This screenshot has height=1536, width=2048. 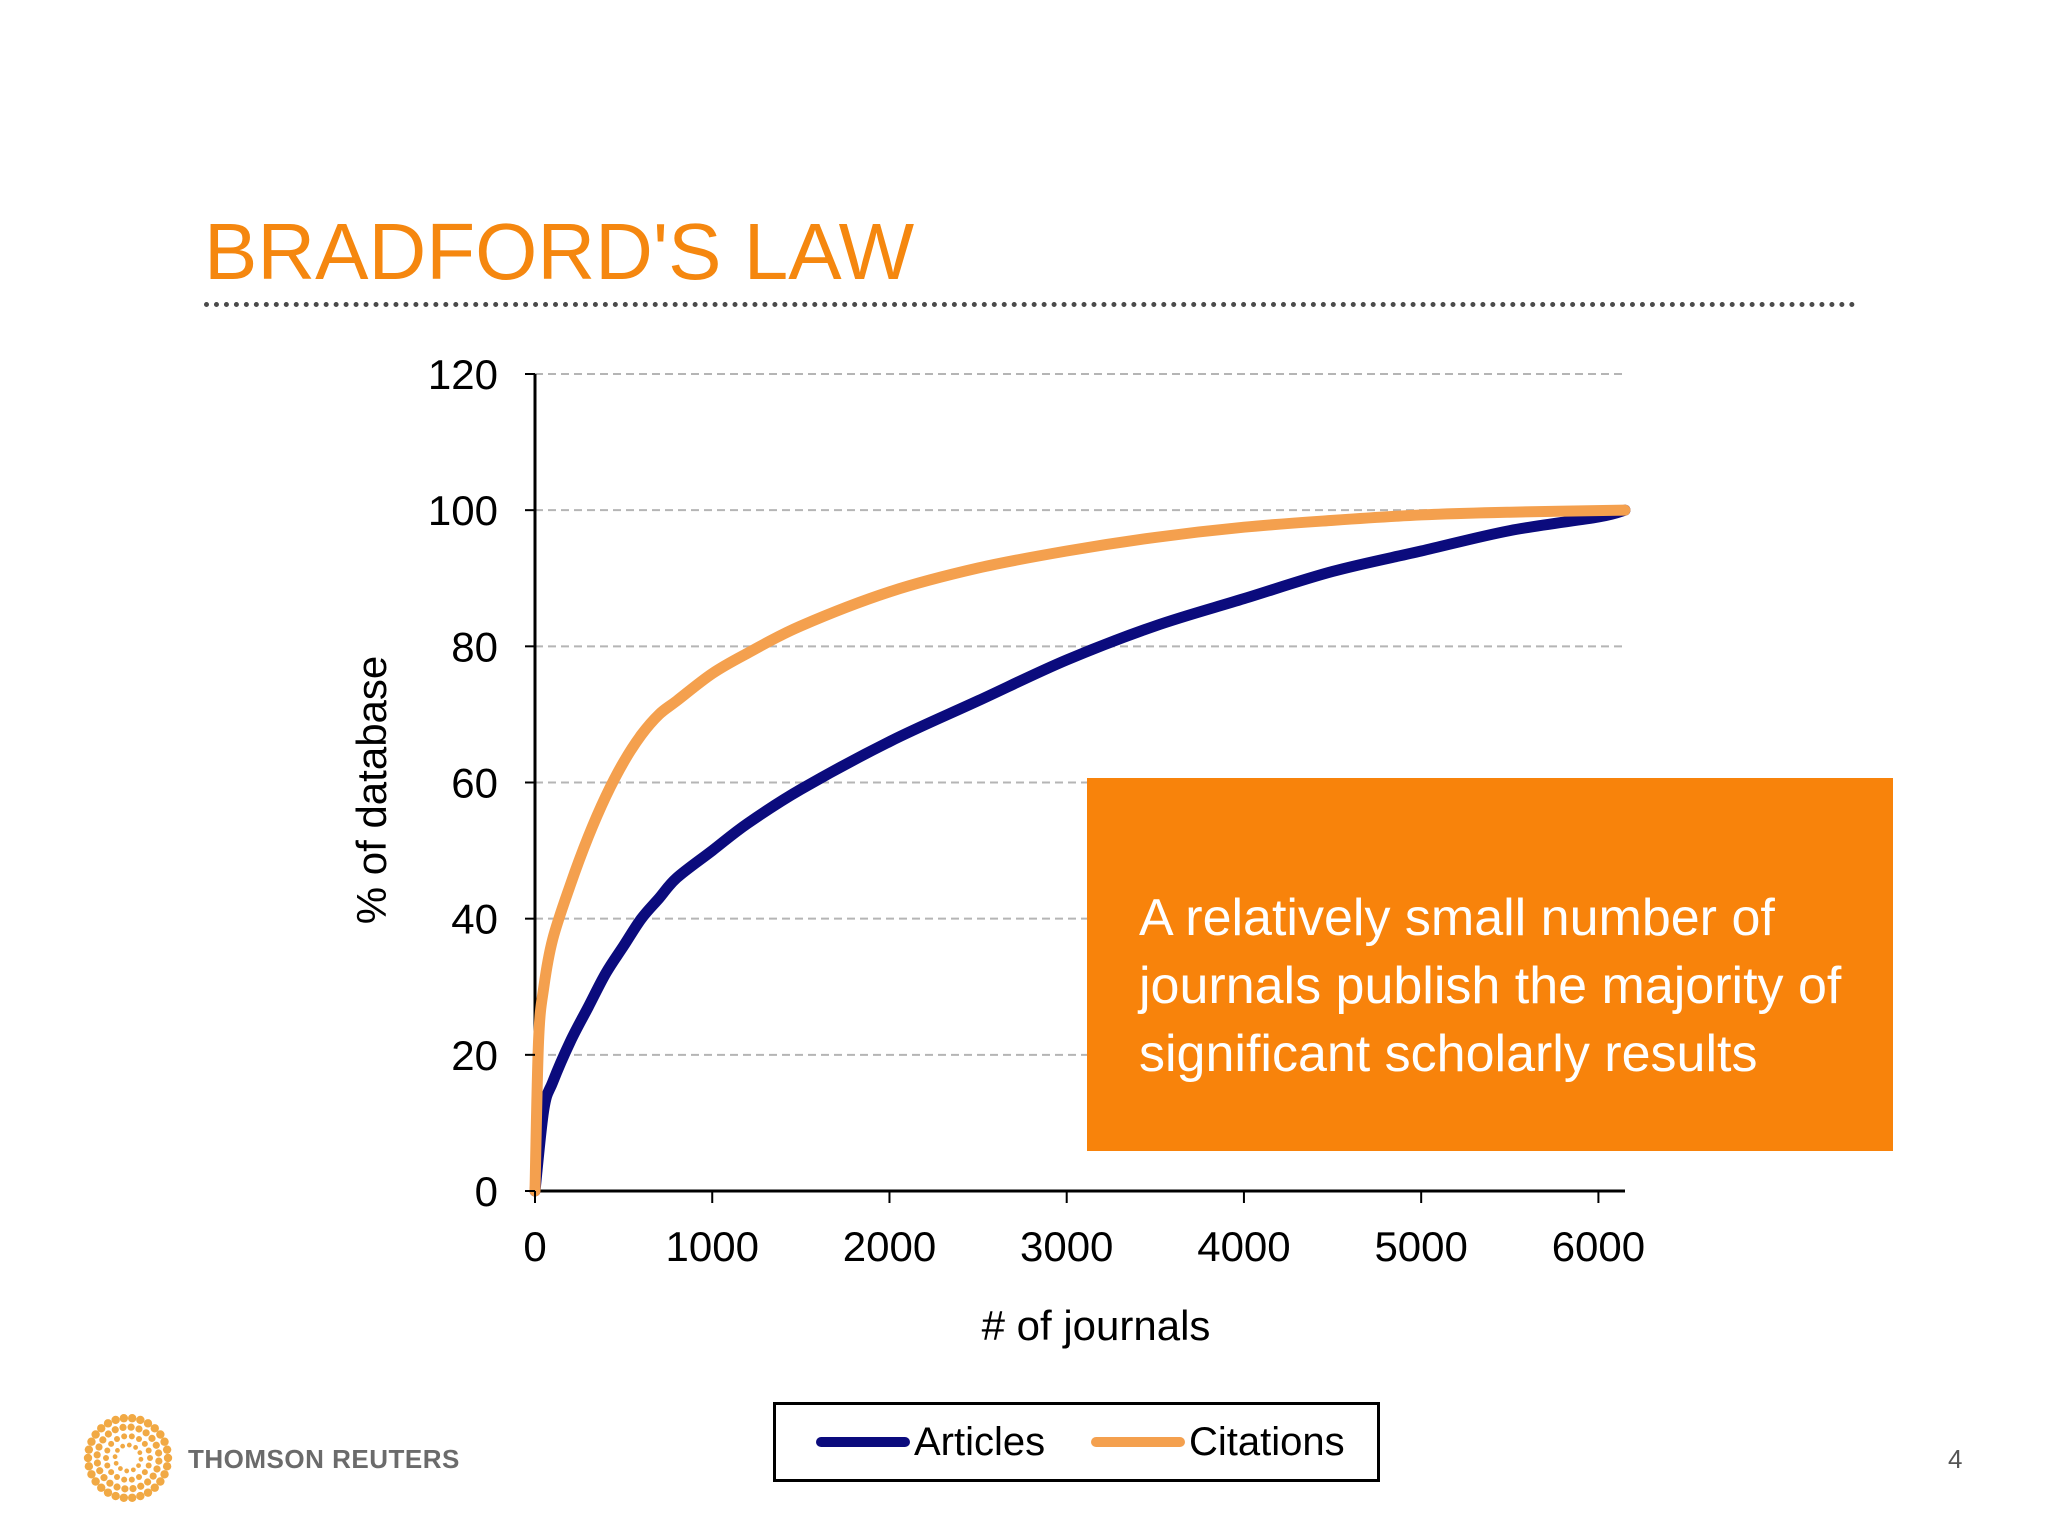 What do you see at coordinates (1598, 1246) in the screenshot?
I see `x-tick-label: 6000` at bounding box center [1598, 1246].